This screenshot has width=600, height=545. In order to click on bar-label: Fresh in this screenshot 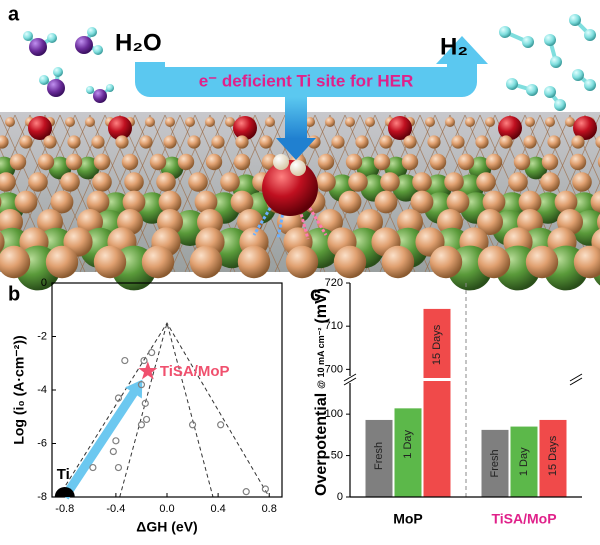, I will do `click(379, 456)`.